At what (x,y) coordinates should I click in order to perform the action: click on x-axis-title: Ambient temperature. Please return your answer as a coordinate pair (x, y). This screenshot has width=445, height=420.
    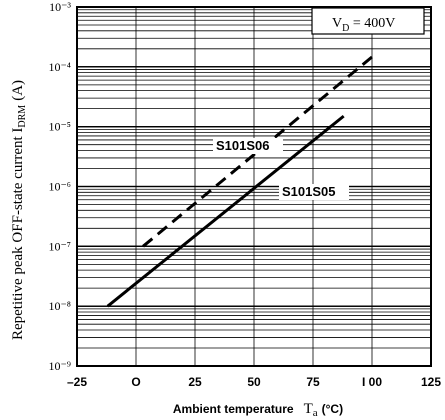
    Looking at the image, I should click on (233, 409).